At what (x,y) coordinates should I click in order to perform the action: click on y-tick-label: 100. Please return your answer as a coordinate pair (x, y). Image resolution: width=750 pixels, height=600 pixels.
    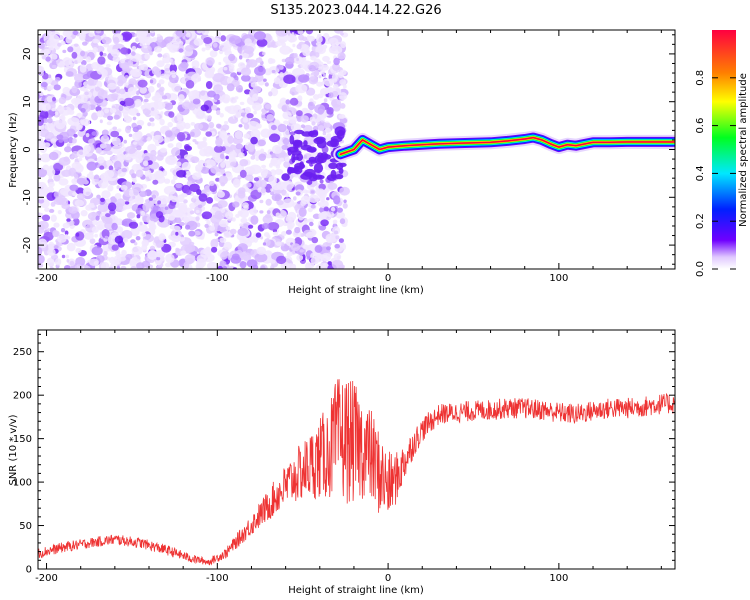
    Looking at the image, I should click on (22, 483).